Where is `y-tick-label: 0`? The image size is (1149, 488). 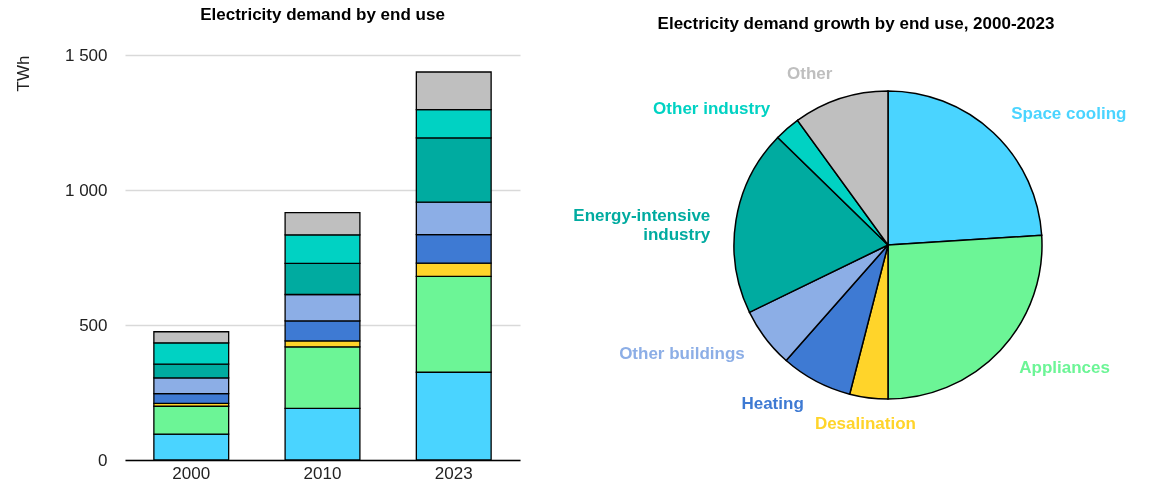 y-tick-label: 0 is located at coordinates (103, 460).